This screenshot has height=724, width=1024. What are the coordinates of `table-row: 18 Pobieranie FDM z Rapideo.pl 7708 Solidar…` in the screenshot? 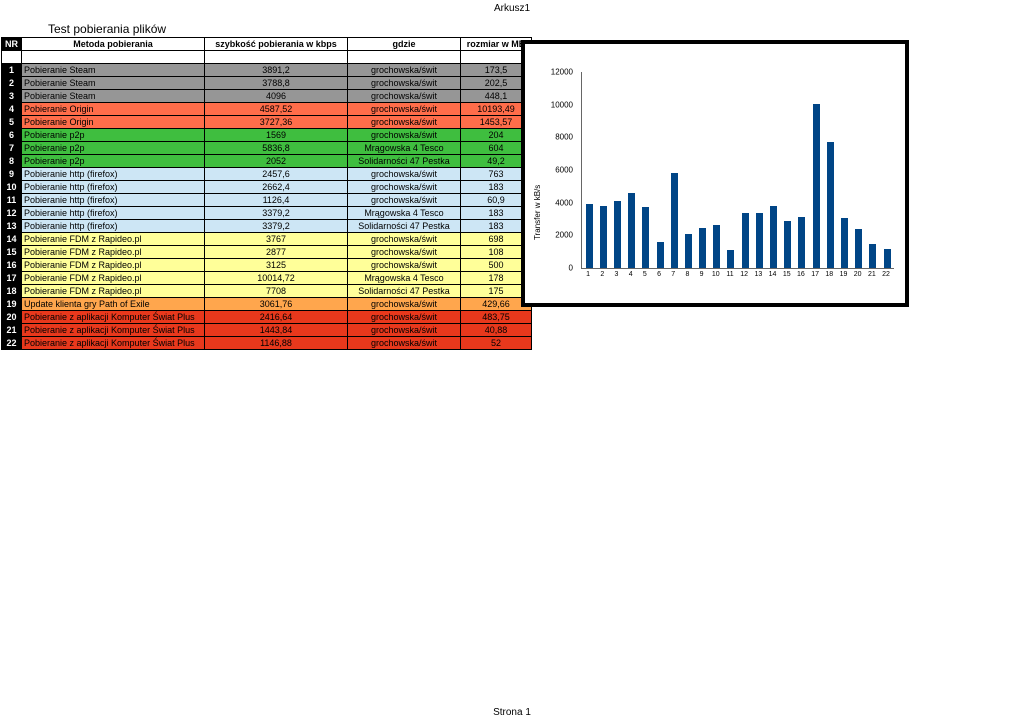 It's located at (266, 291).